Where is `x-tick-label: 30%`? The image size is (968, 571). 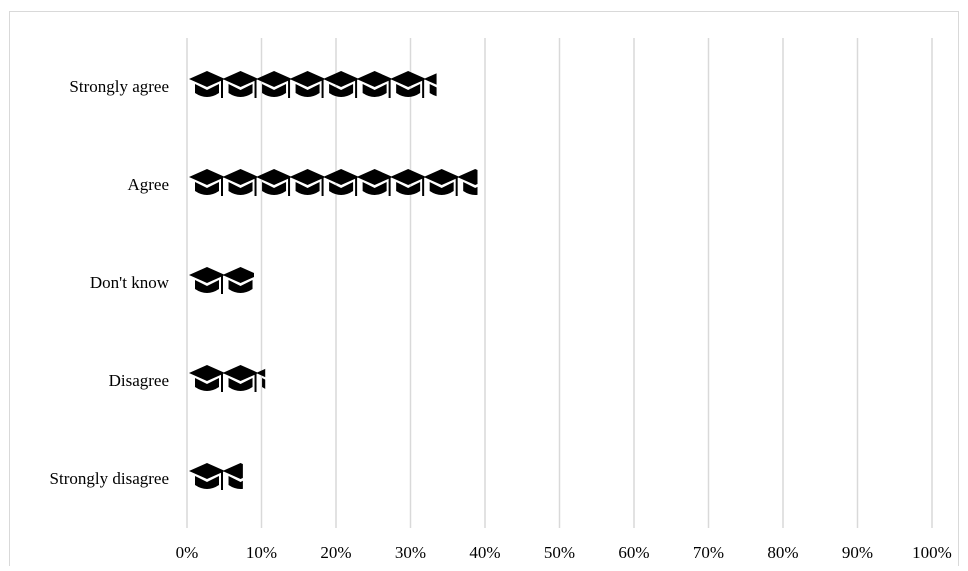 x-tick-label: 30% is located at coordinates (410, 552).